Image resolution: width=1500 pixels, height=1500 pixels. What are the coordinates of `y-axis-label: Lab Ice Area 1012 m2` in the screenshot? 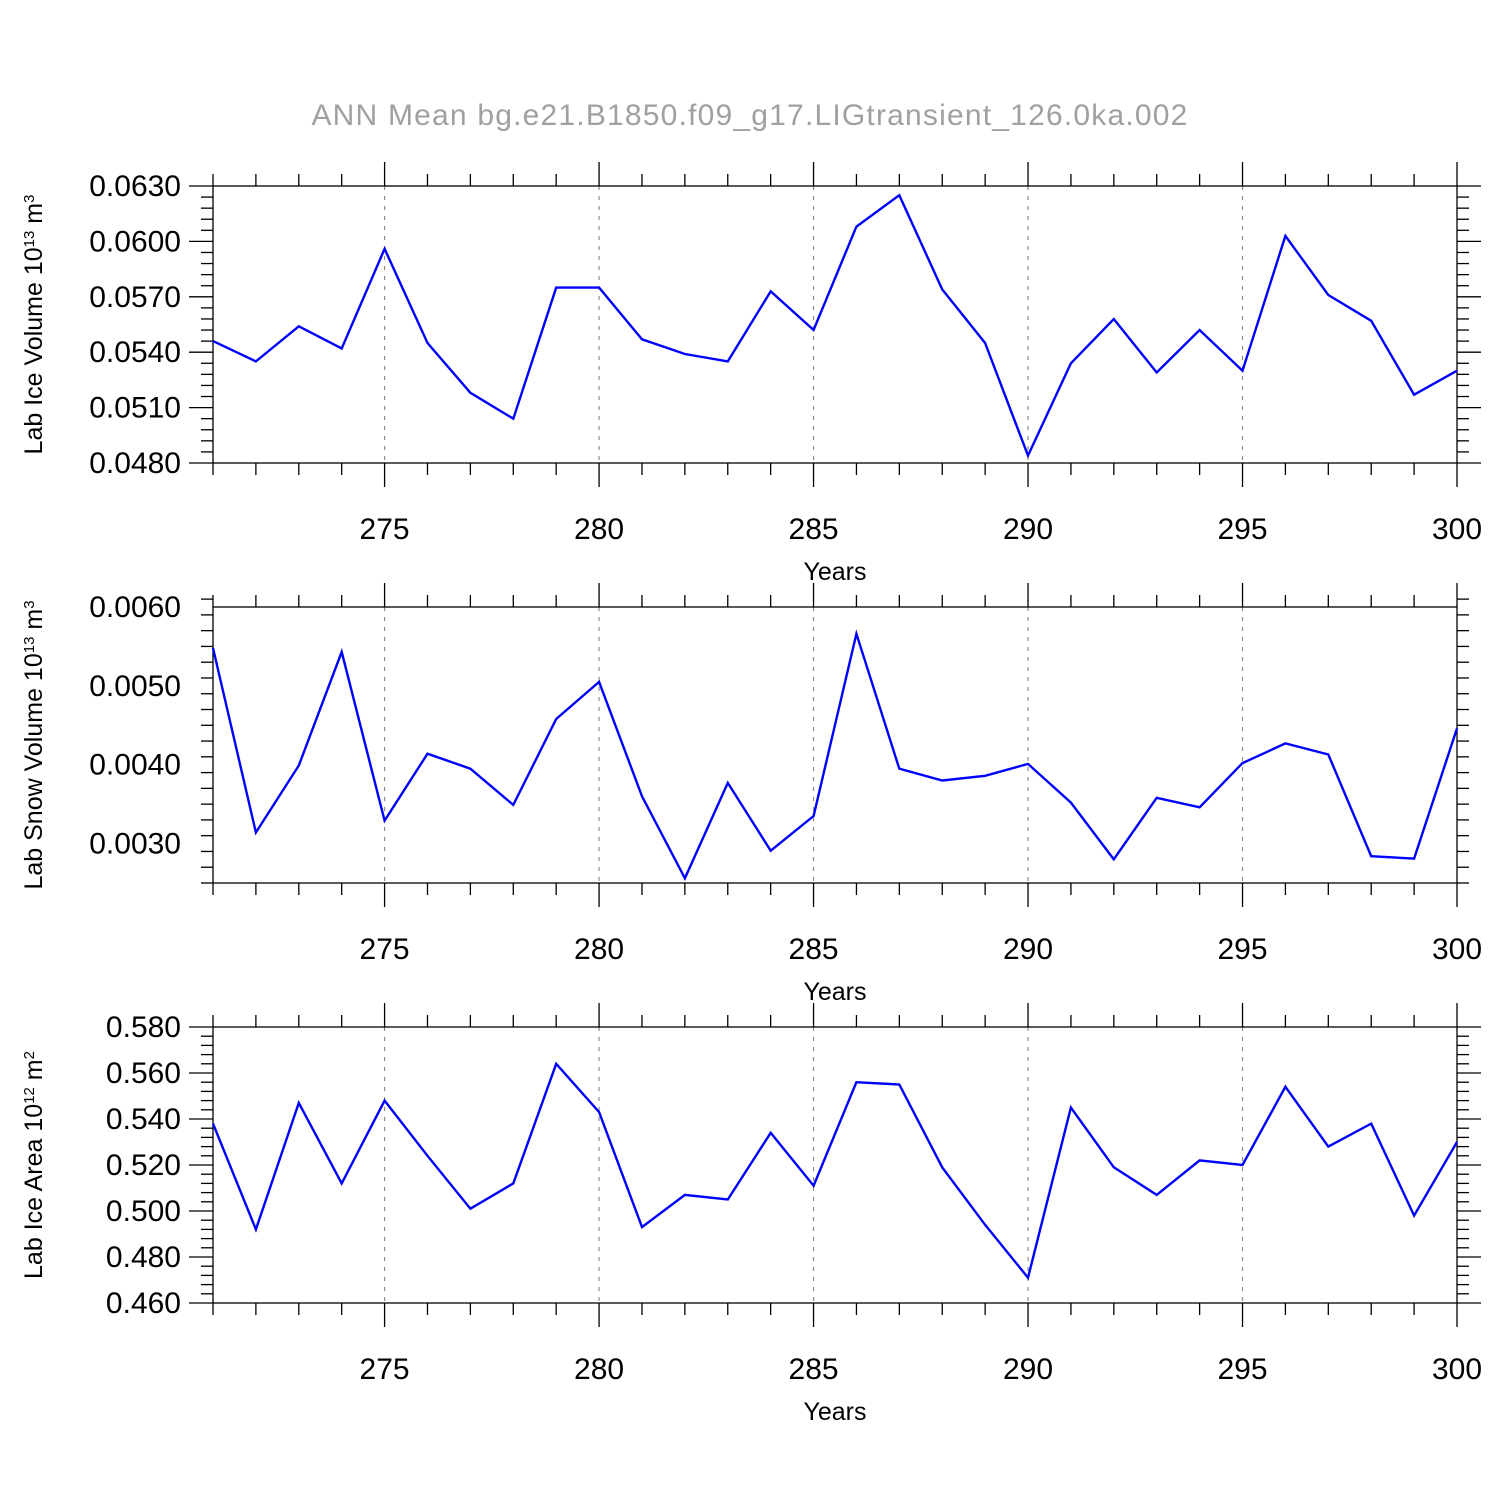 It's located at (34, 1165).